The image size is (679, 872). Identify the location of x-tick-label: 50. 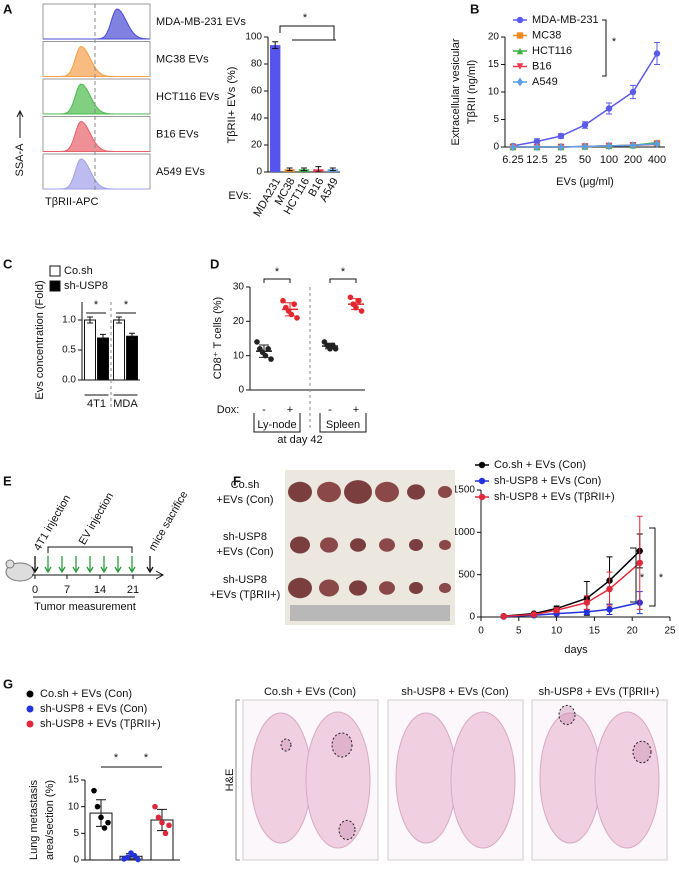
(585, 160).